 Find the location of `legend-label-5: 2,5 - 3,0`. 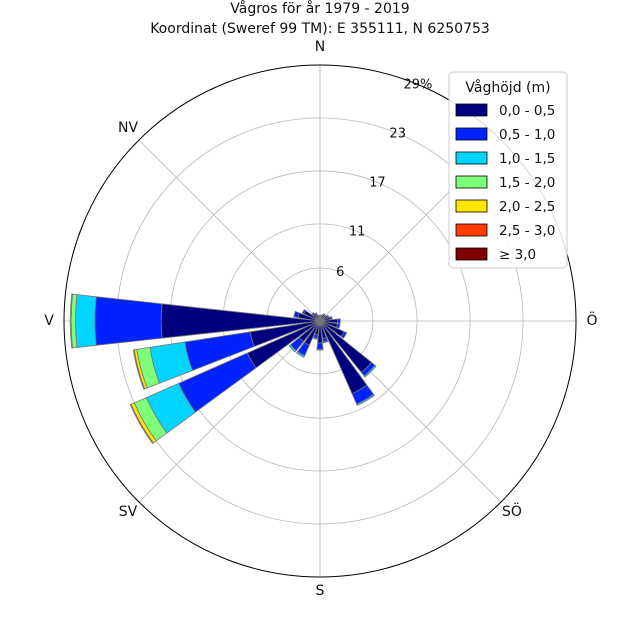

legend-label-5: 2,5 - 3,0 is located at coordinates (527, 231).